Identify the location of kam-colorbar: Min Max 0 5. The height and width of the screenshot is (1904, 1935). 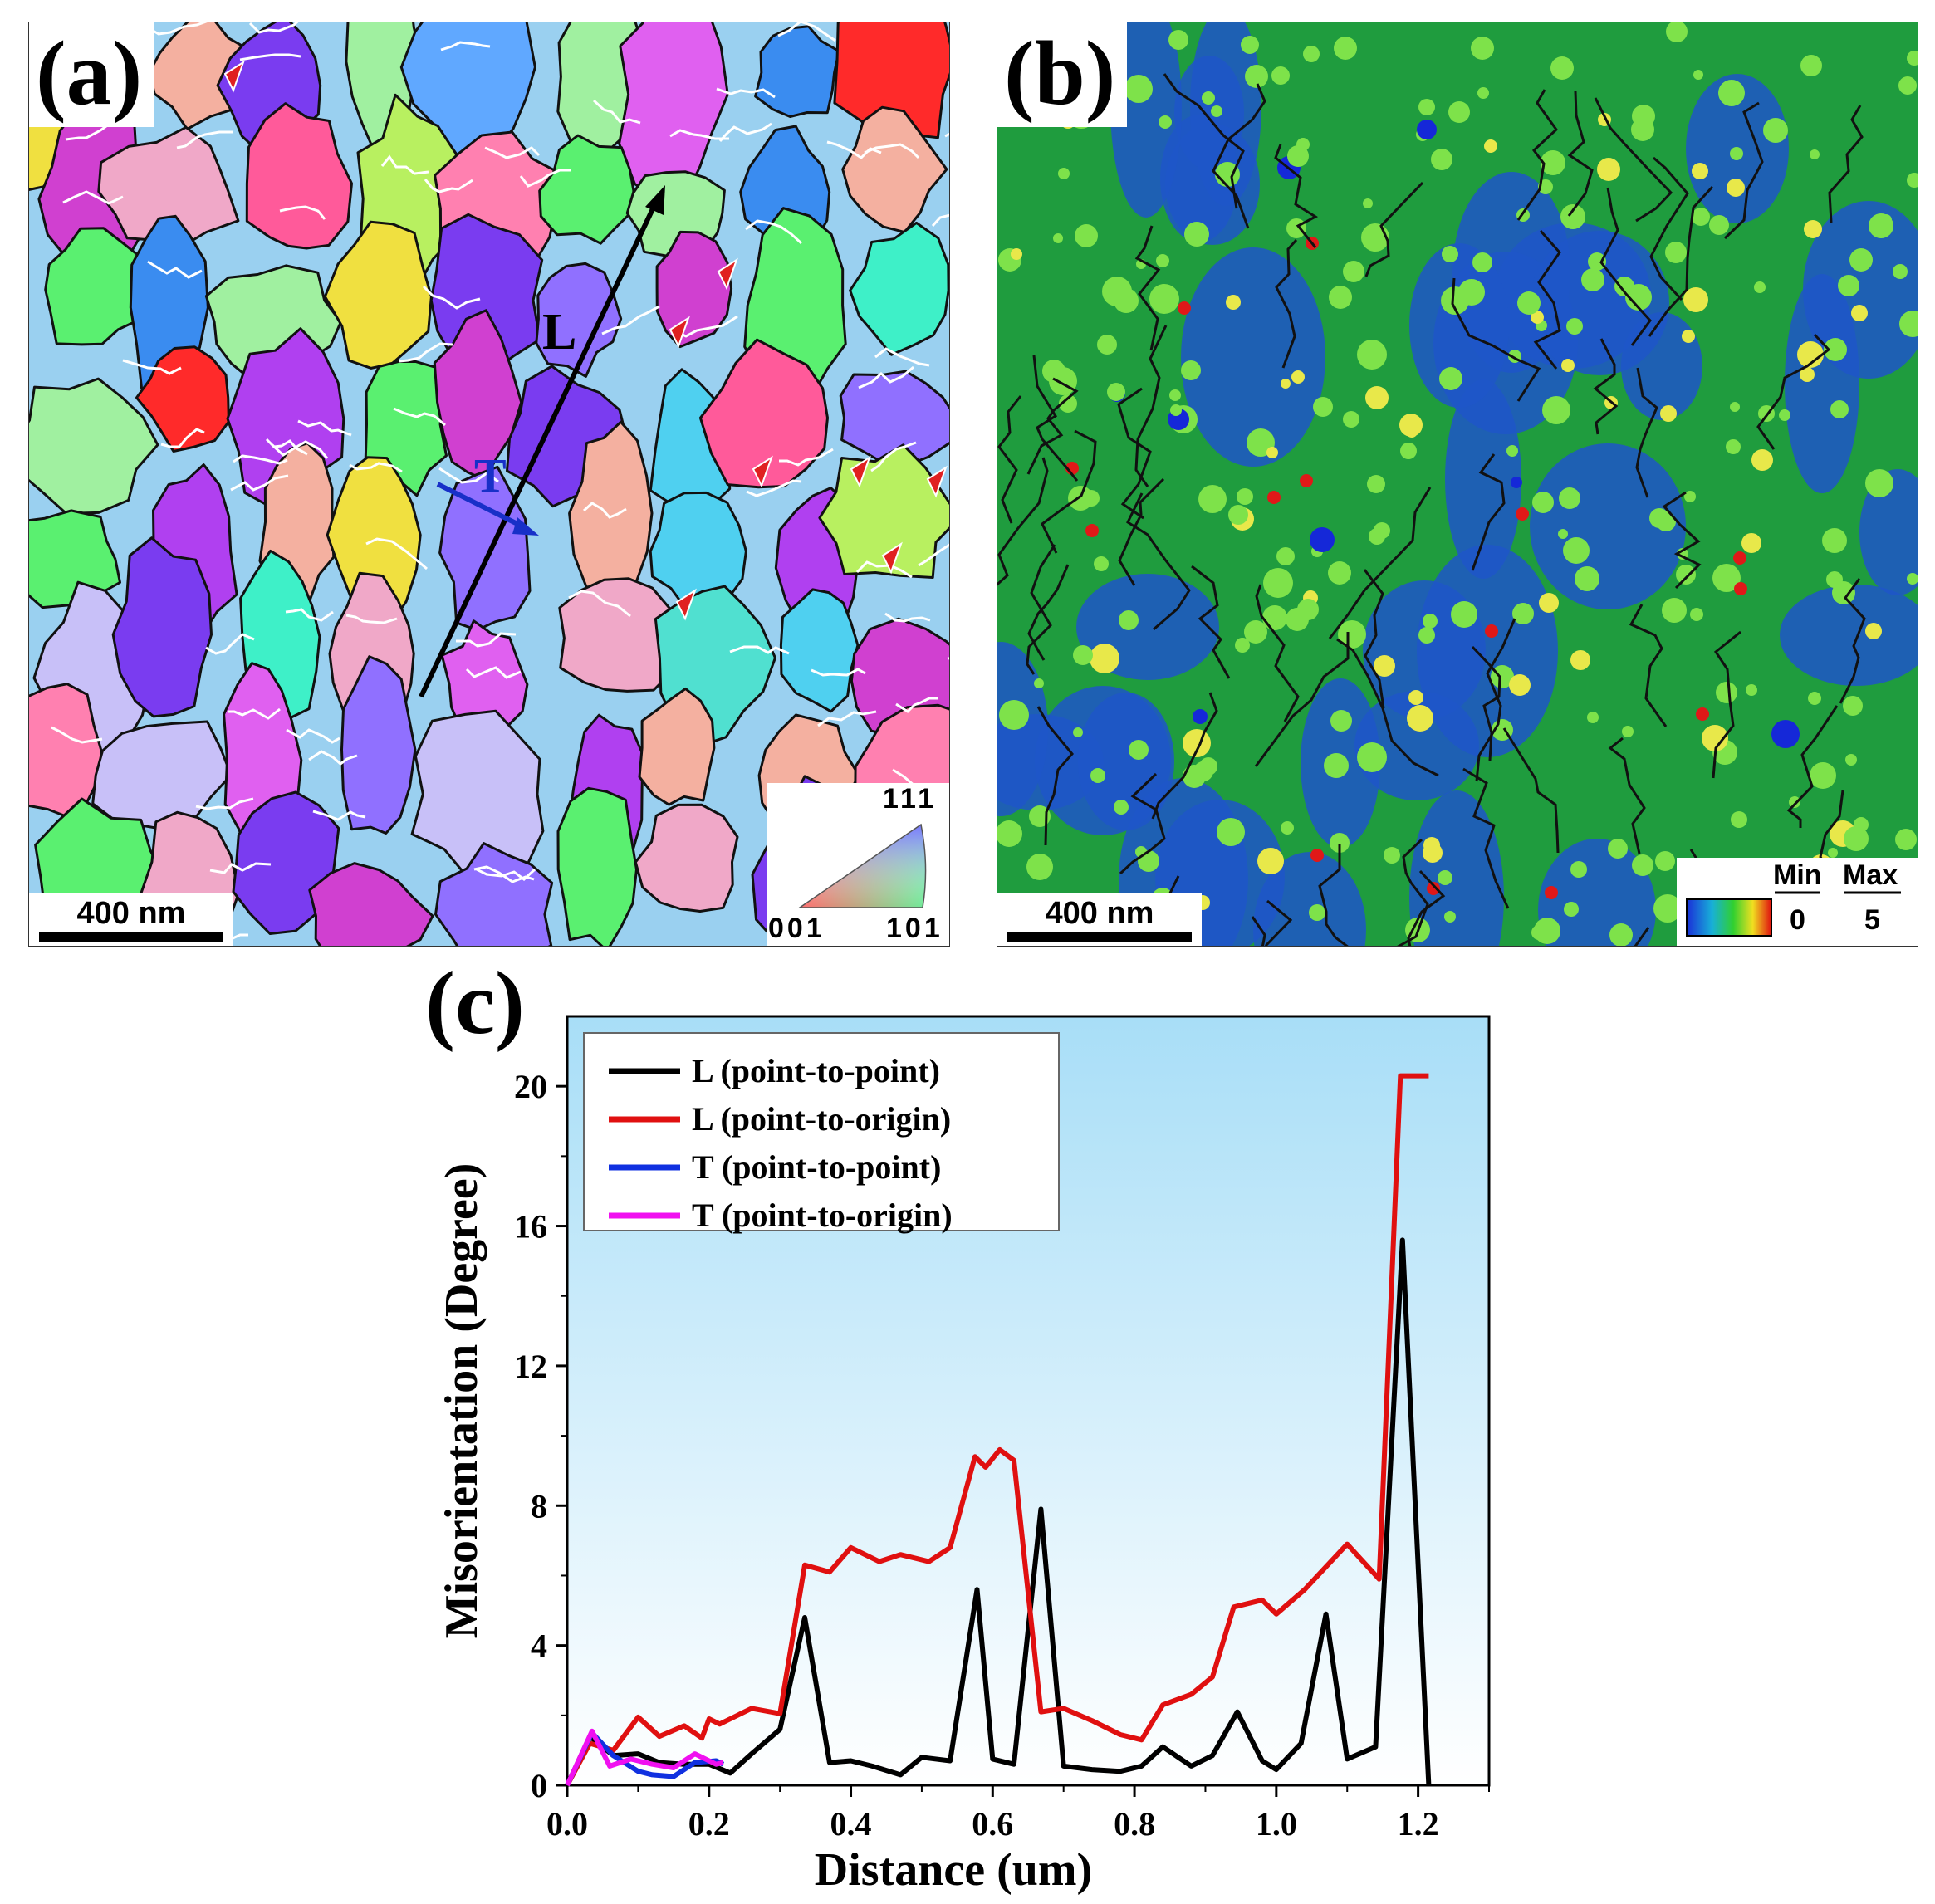
(1798, 902).